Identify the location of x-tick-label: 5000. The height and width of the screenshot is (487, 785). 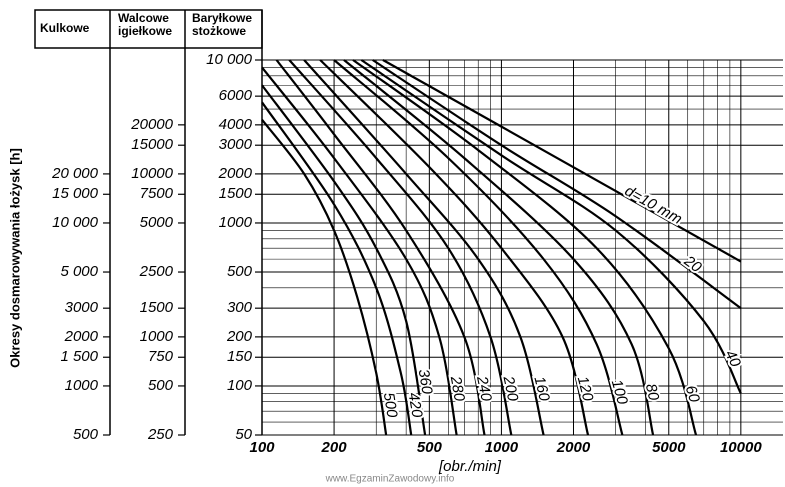
(669, 447).